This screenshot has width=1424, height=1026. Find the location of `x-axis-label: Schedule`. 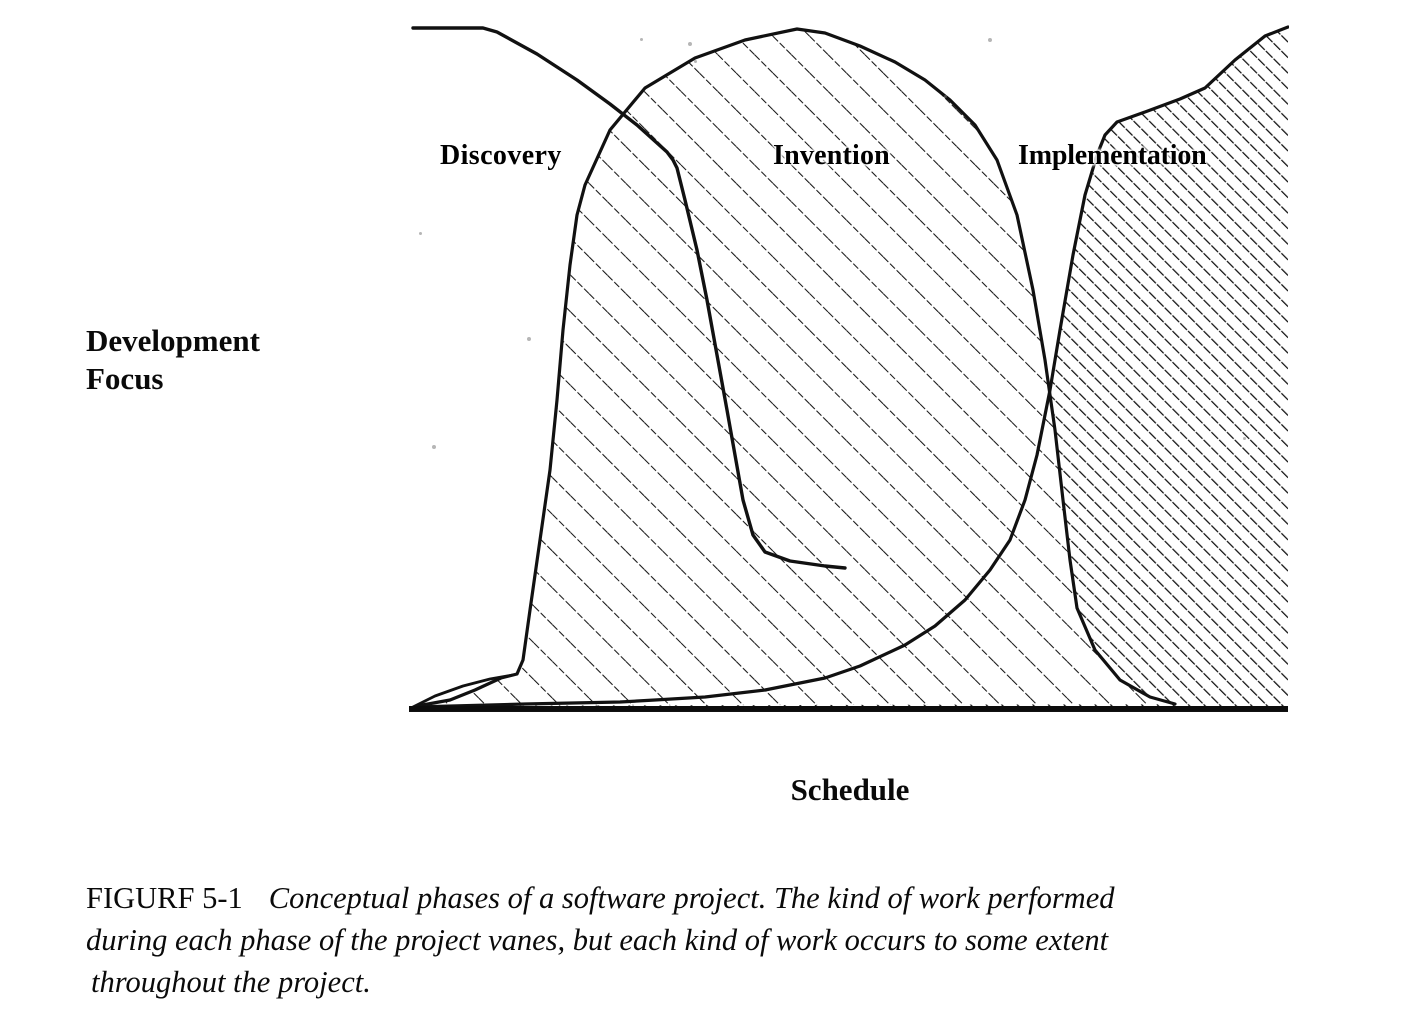

x-axis-label: Schedule is located at coordinates (850, 789).